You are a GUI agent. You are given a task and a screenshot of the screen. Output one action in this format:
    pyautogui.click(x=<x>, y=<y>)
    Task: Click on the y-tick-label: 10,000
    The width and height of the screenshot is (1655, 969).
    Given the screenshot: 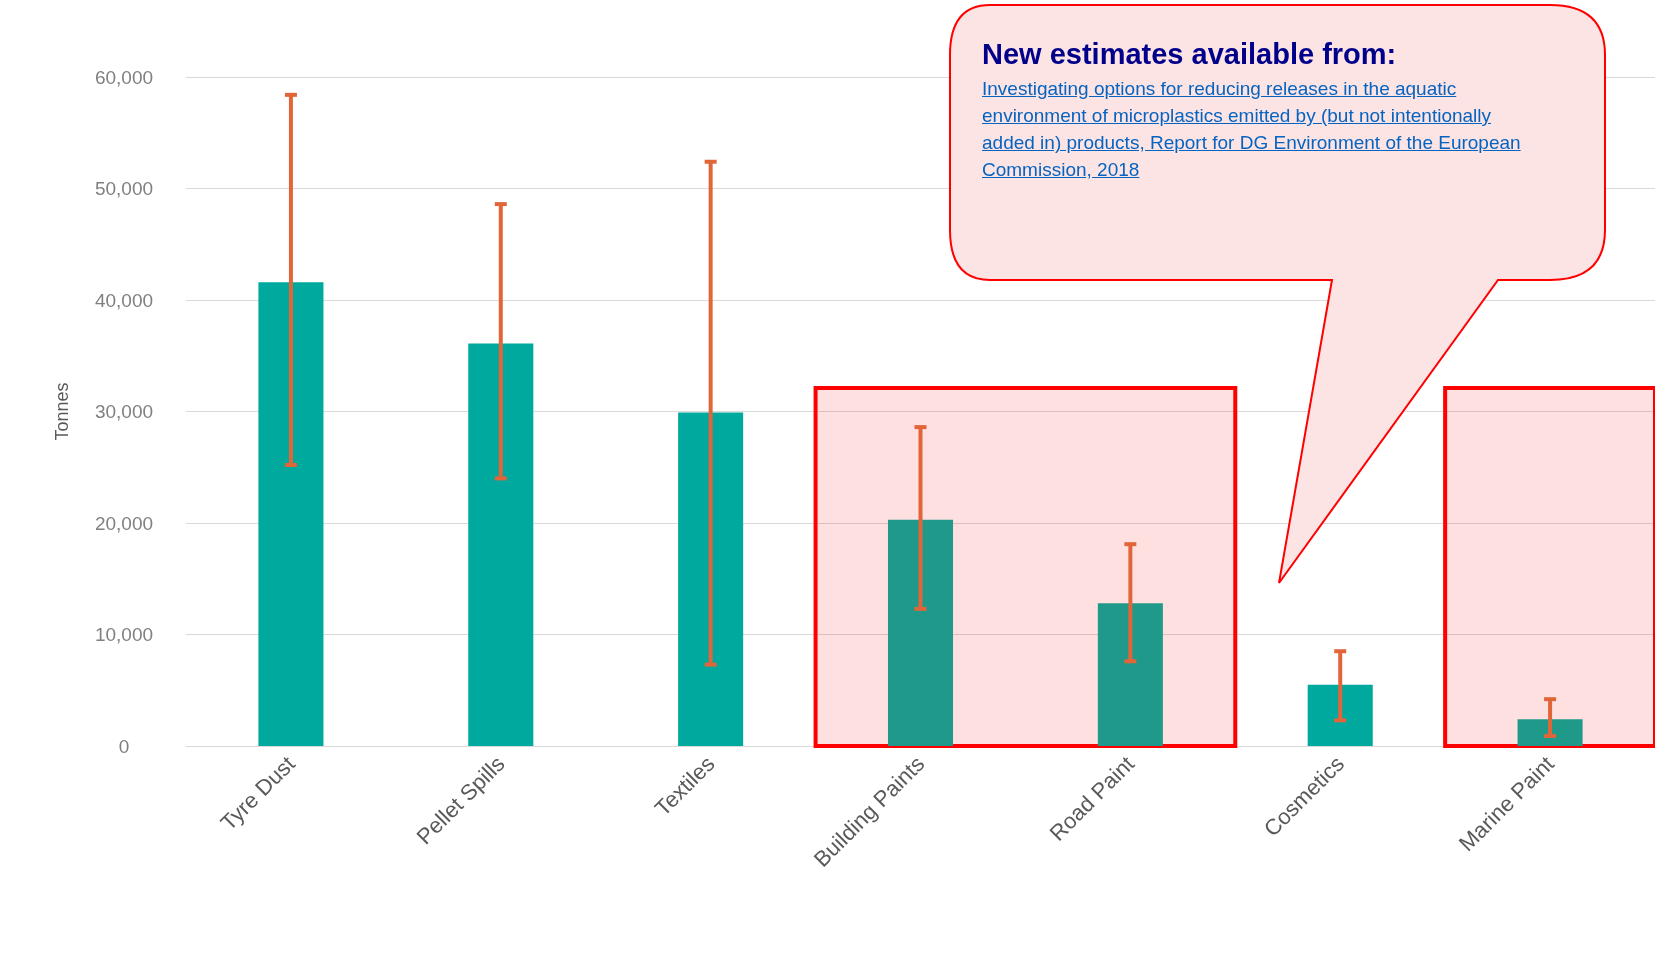 What is the action you would take?
    pyautogui.click(x=124, y=634)
    